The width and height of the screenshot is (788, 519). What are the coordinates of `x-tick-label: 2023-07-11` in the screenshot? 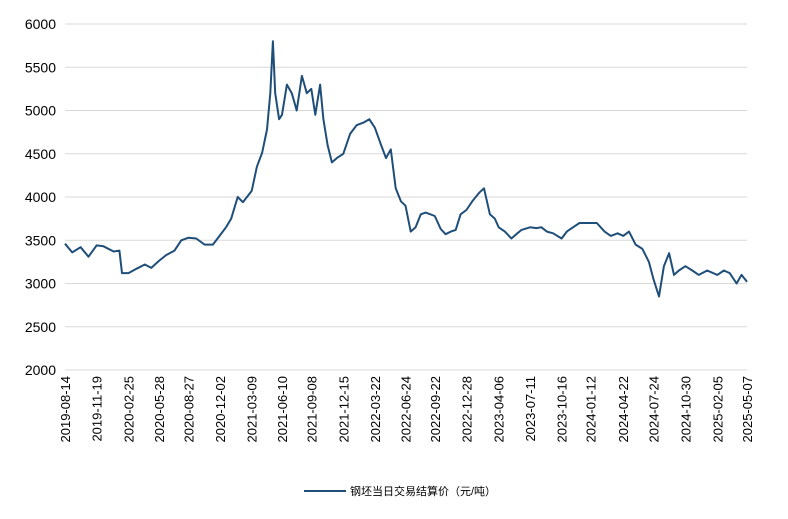 It's located at (530, 409).